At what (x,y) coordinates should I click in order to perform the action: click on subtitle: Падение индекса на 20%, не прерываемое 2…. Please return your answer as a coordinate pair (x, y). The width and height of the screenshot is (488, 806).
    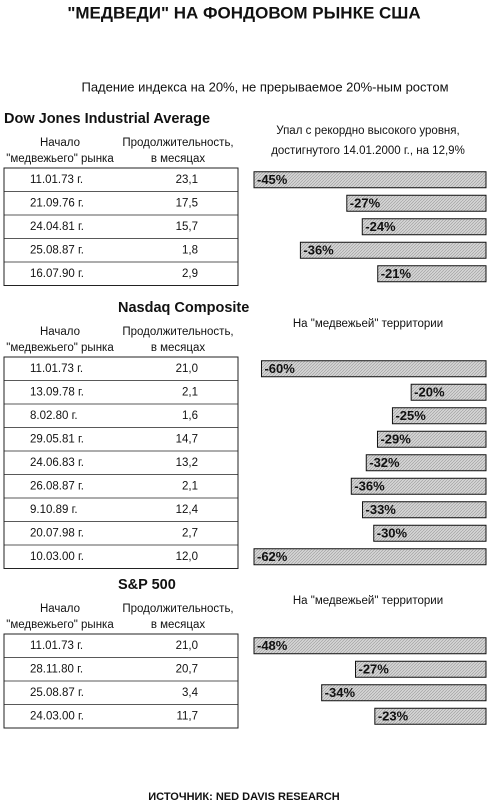
    Looking at the image, I should click on (264, 86).